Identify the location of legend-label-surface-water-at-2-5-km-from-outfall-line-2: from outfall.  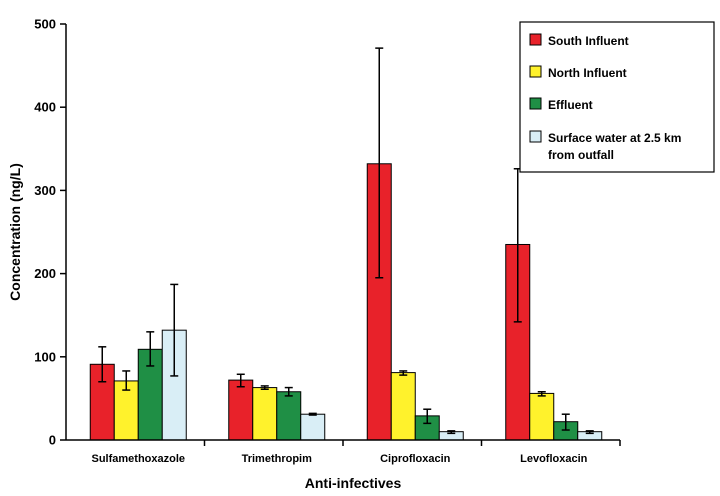
(581, 155).